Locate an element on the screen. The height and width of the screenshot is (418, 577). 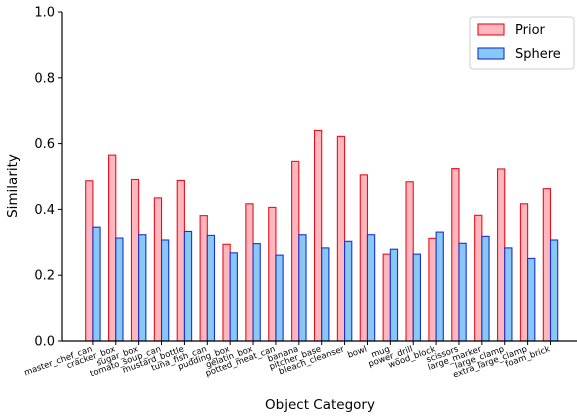
x-axis-label: Object Category is located at coordinates (320, 405).